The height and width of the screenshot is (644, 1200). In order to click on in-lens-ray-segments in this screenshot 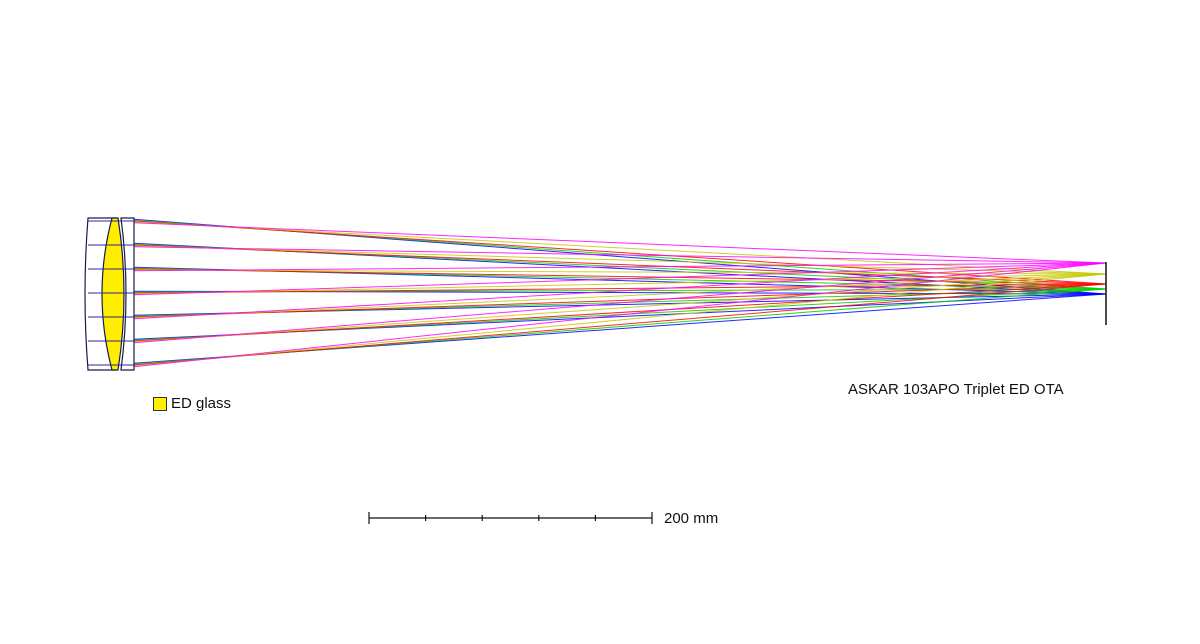, I will do `click(111, 293)`.